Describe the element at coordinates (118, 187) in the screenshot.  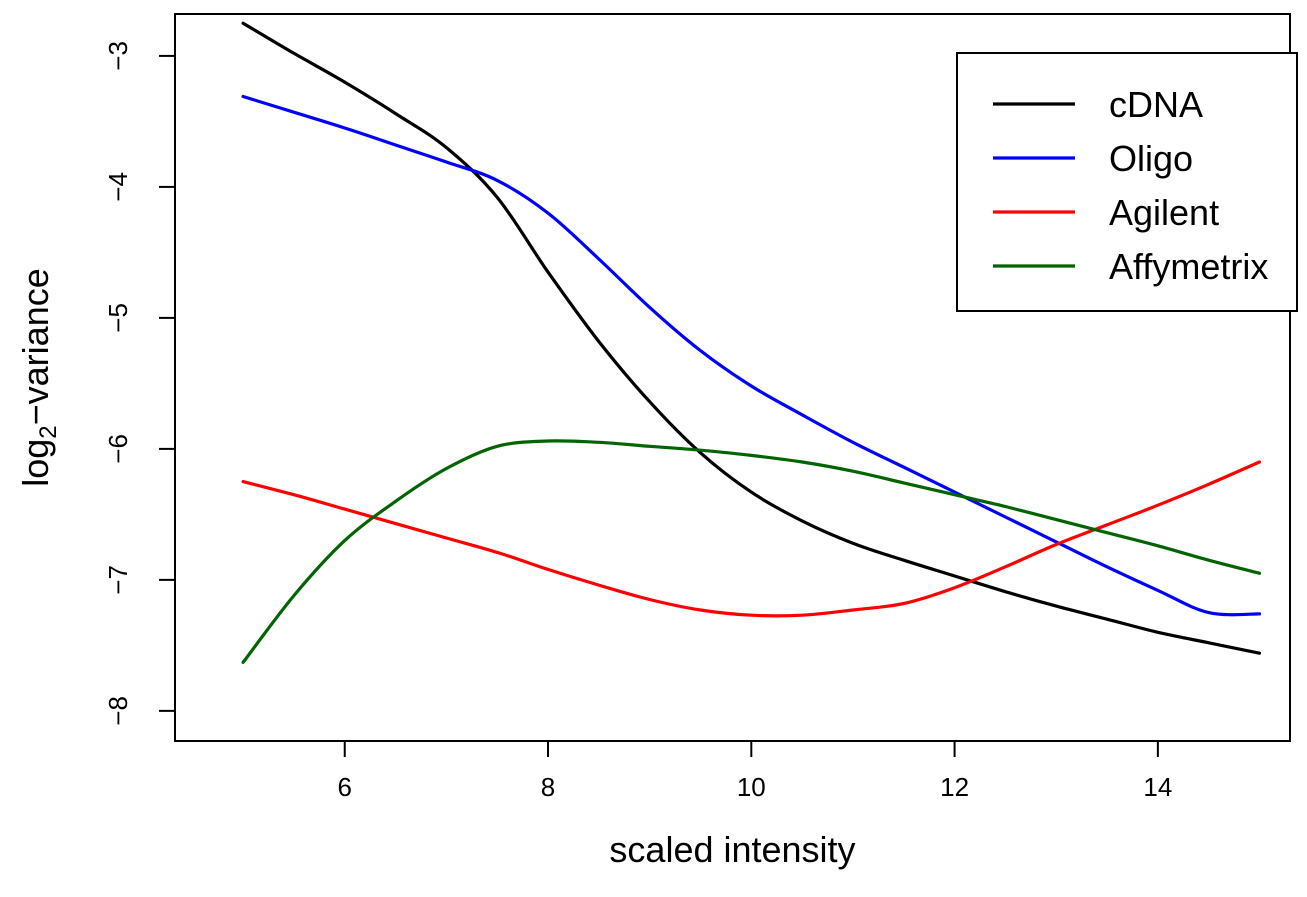
I see `y-tick-label: −4` at that location.